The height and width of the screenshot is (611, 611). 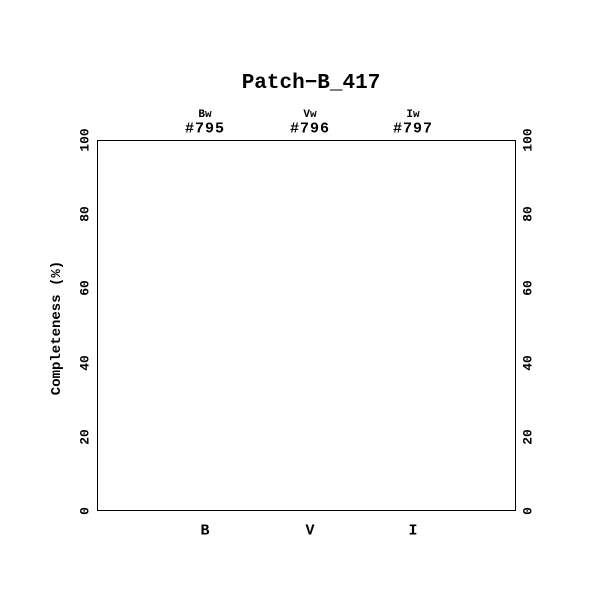 What do you see at coordinates (85, 362) in the screenshot?
I see `y-tick-label-left: 40` at bounding box center [85, 362].